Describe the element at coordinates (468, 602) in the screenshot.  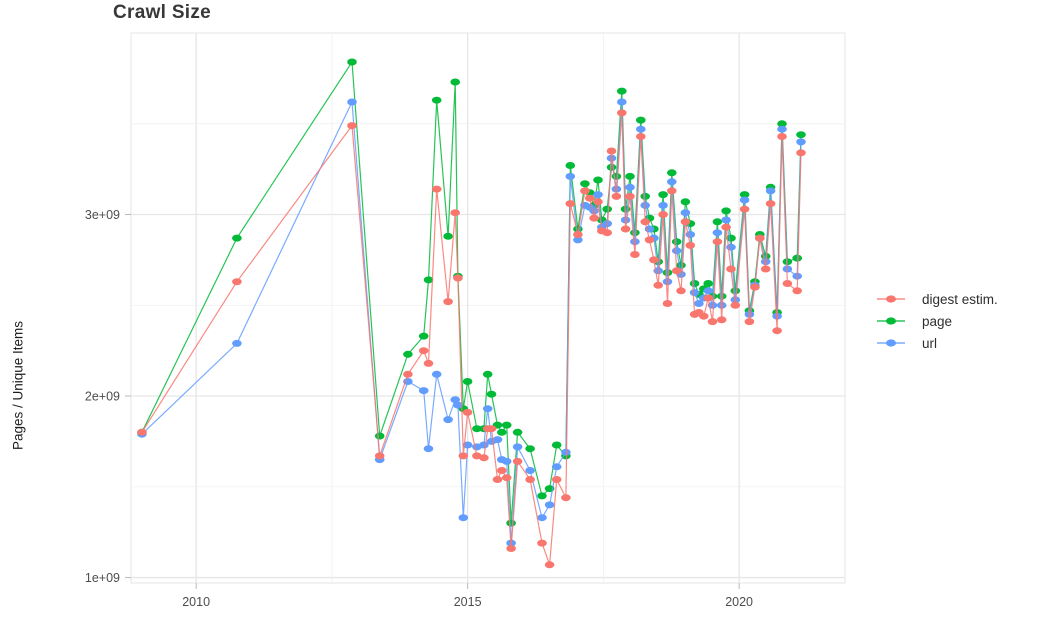
I see `x-tick-label: 2015` at that location.